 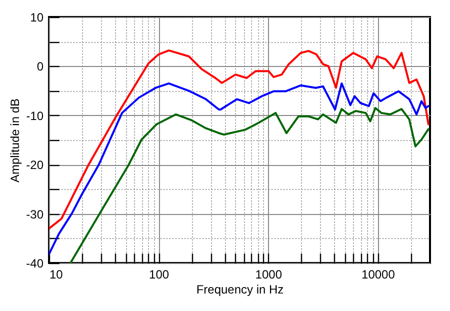 What do you see at coordinates (35, 214) in the screenshot?
I see `y-tick-label: -30` at bounding box center [35, 214].